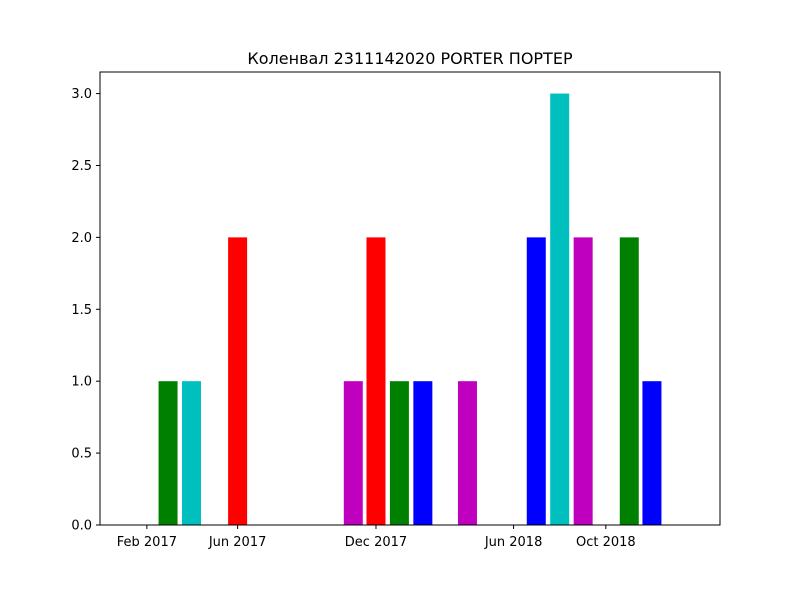 The height and width of the screenshot is (605, 800). Describe the element at coordinates (410, 58) in the screenshot. I see `chart-title: Коленвал 2311142020 PORTER ПОРТЕР` at that location.